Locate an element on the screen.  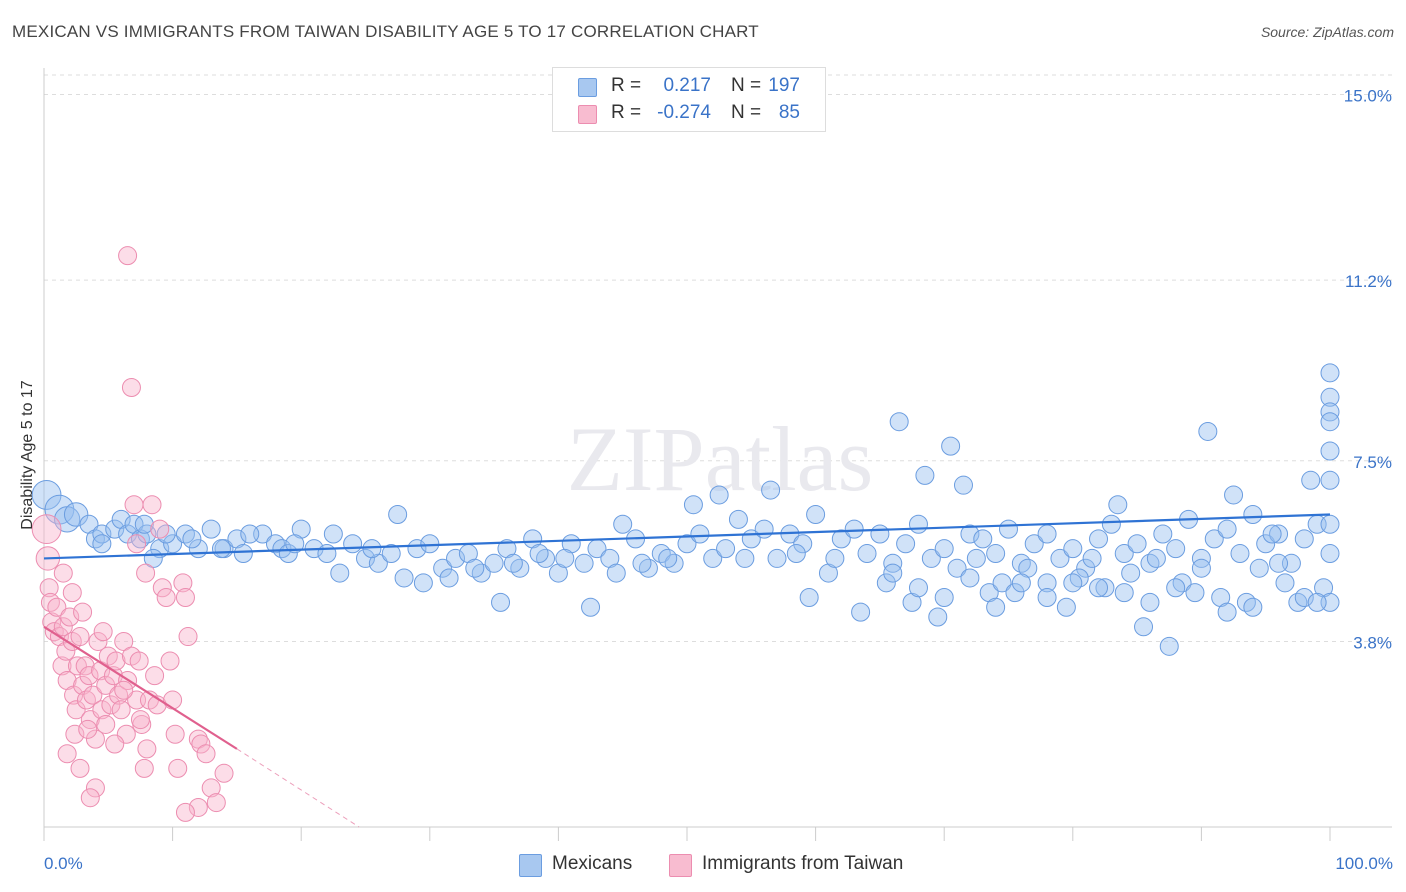
y-tick-label: 15.0% is located at coordinates (1368, 96).